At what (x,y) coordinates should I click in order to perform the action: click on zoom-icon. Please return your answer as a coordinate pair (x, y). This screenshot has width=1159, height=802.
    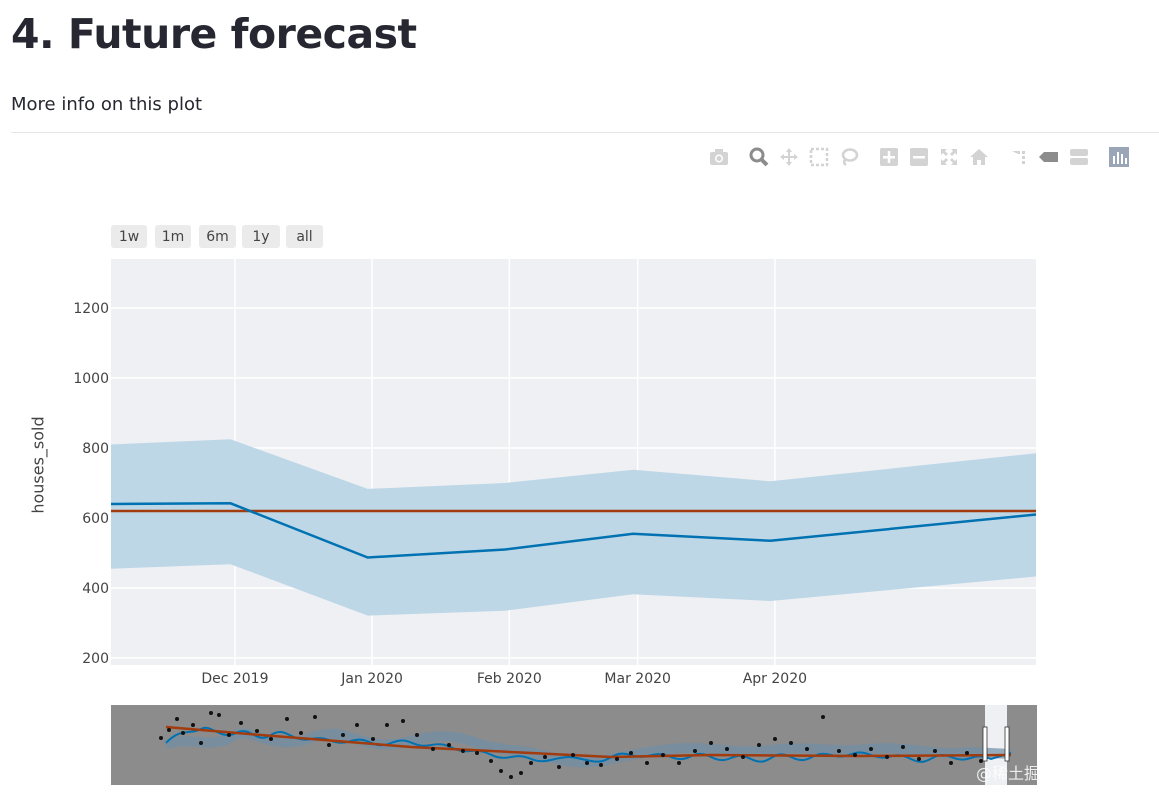
    Looking at the image, I should click on (759, 157).